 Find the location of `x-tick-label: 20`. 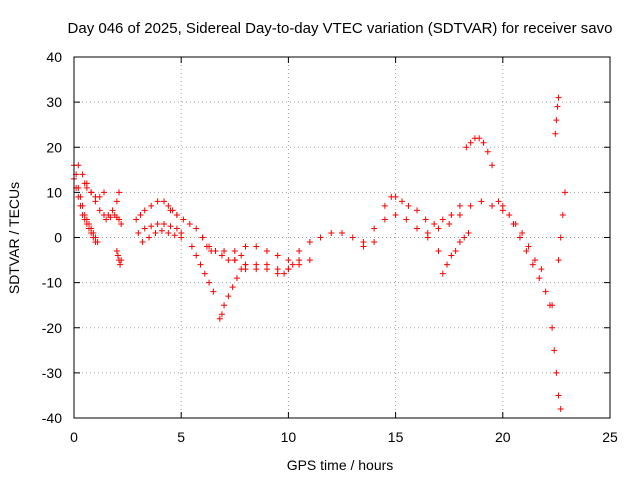

x-tick-label: 20 is located at coordinates (503, 437).